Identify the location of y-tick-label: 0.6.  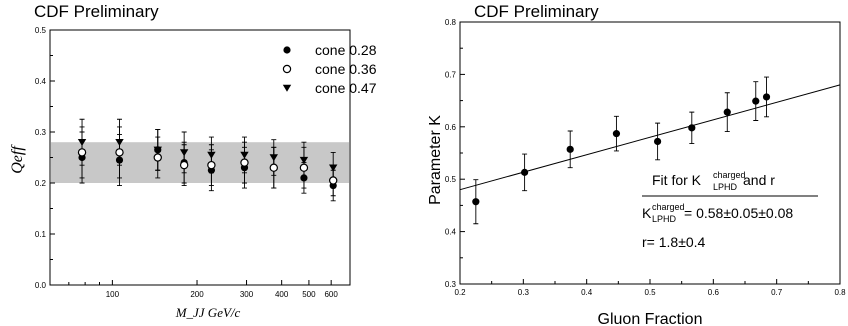
(451, 127).